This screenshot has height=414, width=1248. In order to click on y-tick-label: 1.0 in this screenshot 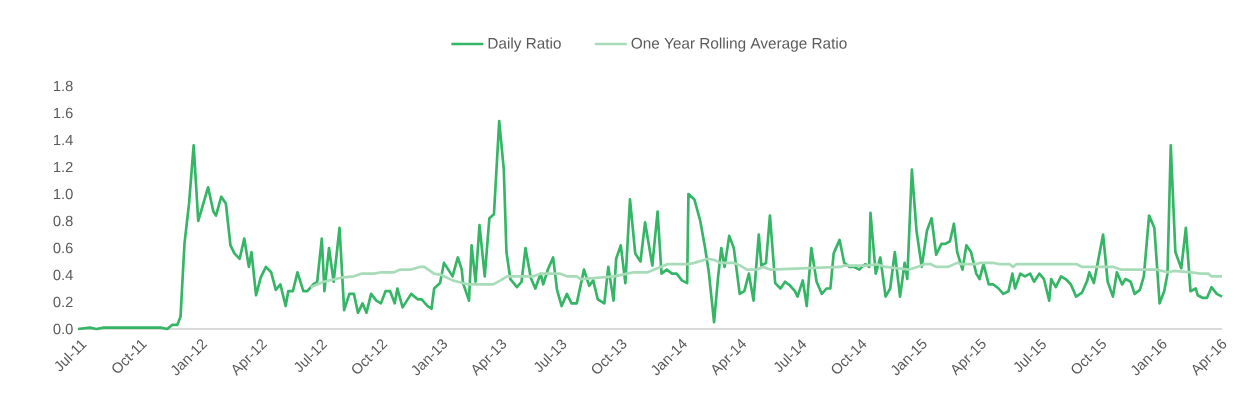, I will do `click(63, 194)`.